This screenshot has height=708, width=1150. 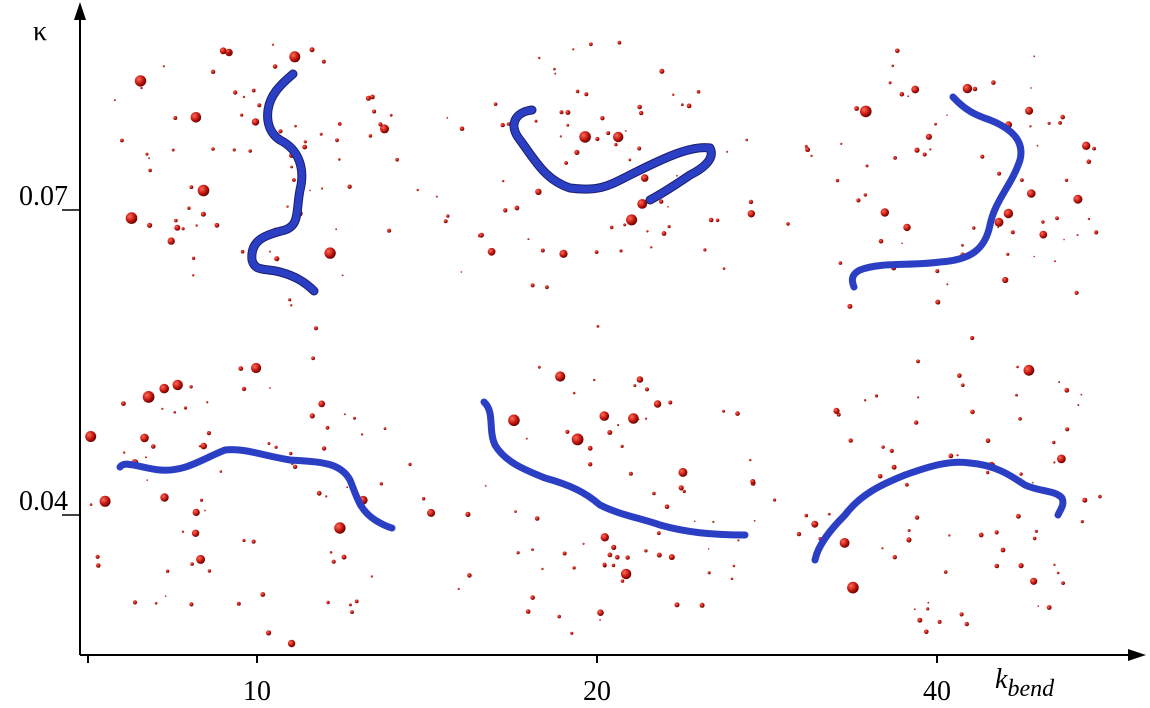 I want to click on y-arrow, so click(x=80, y=11).